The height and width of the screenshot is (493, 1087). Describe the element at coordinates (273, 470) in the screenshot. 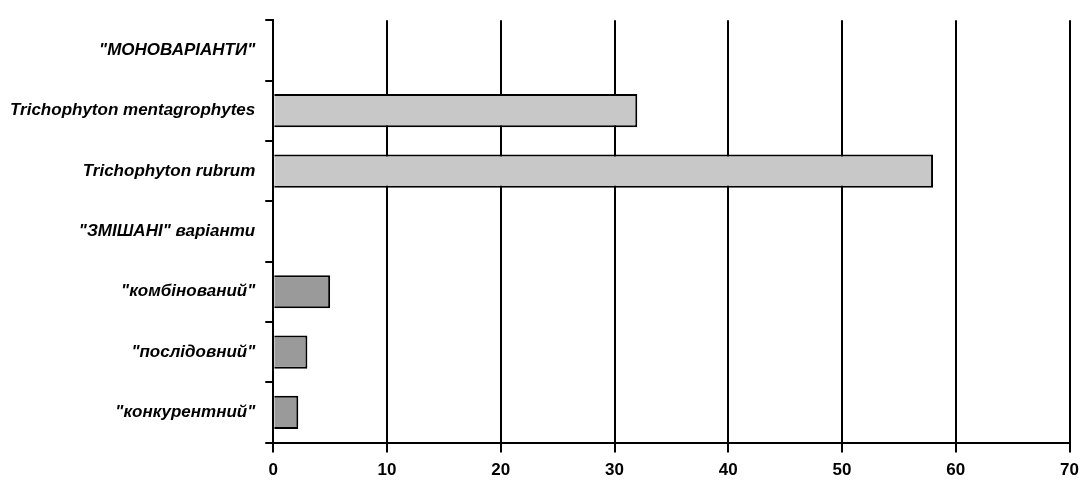

I see `x-tick-label: 0` at that location.